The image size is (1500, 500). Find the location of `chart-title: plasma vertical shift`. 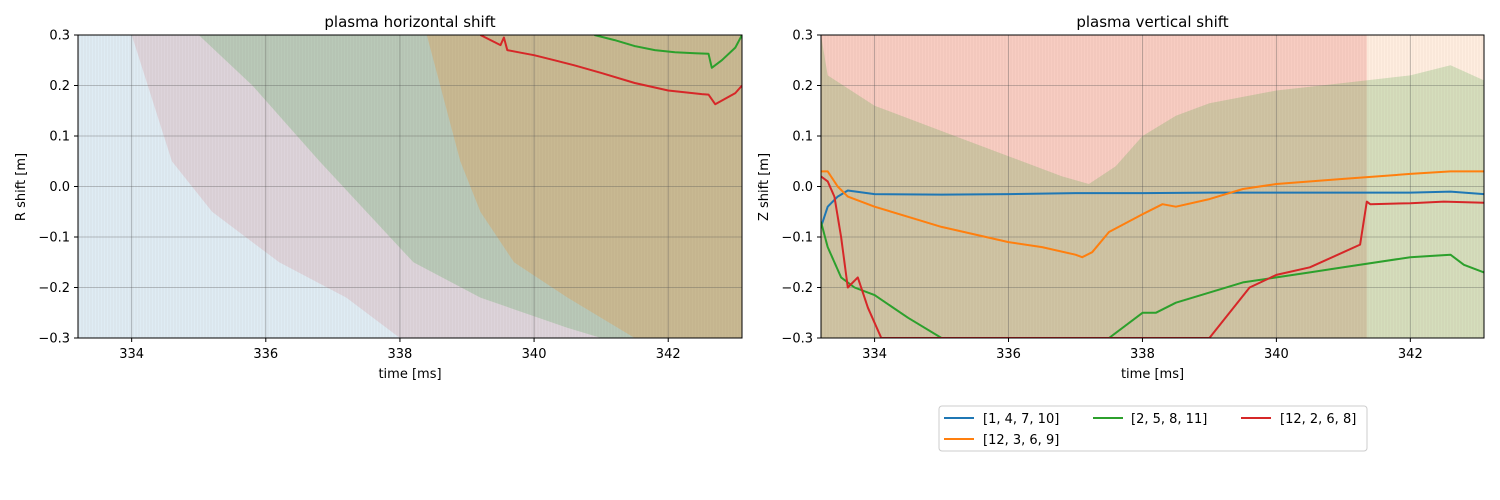

chart-title: plasma vertical shift is located at coordinates (1152, 22).